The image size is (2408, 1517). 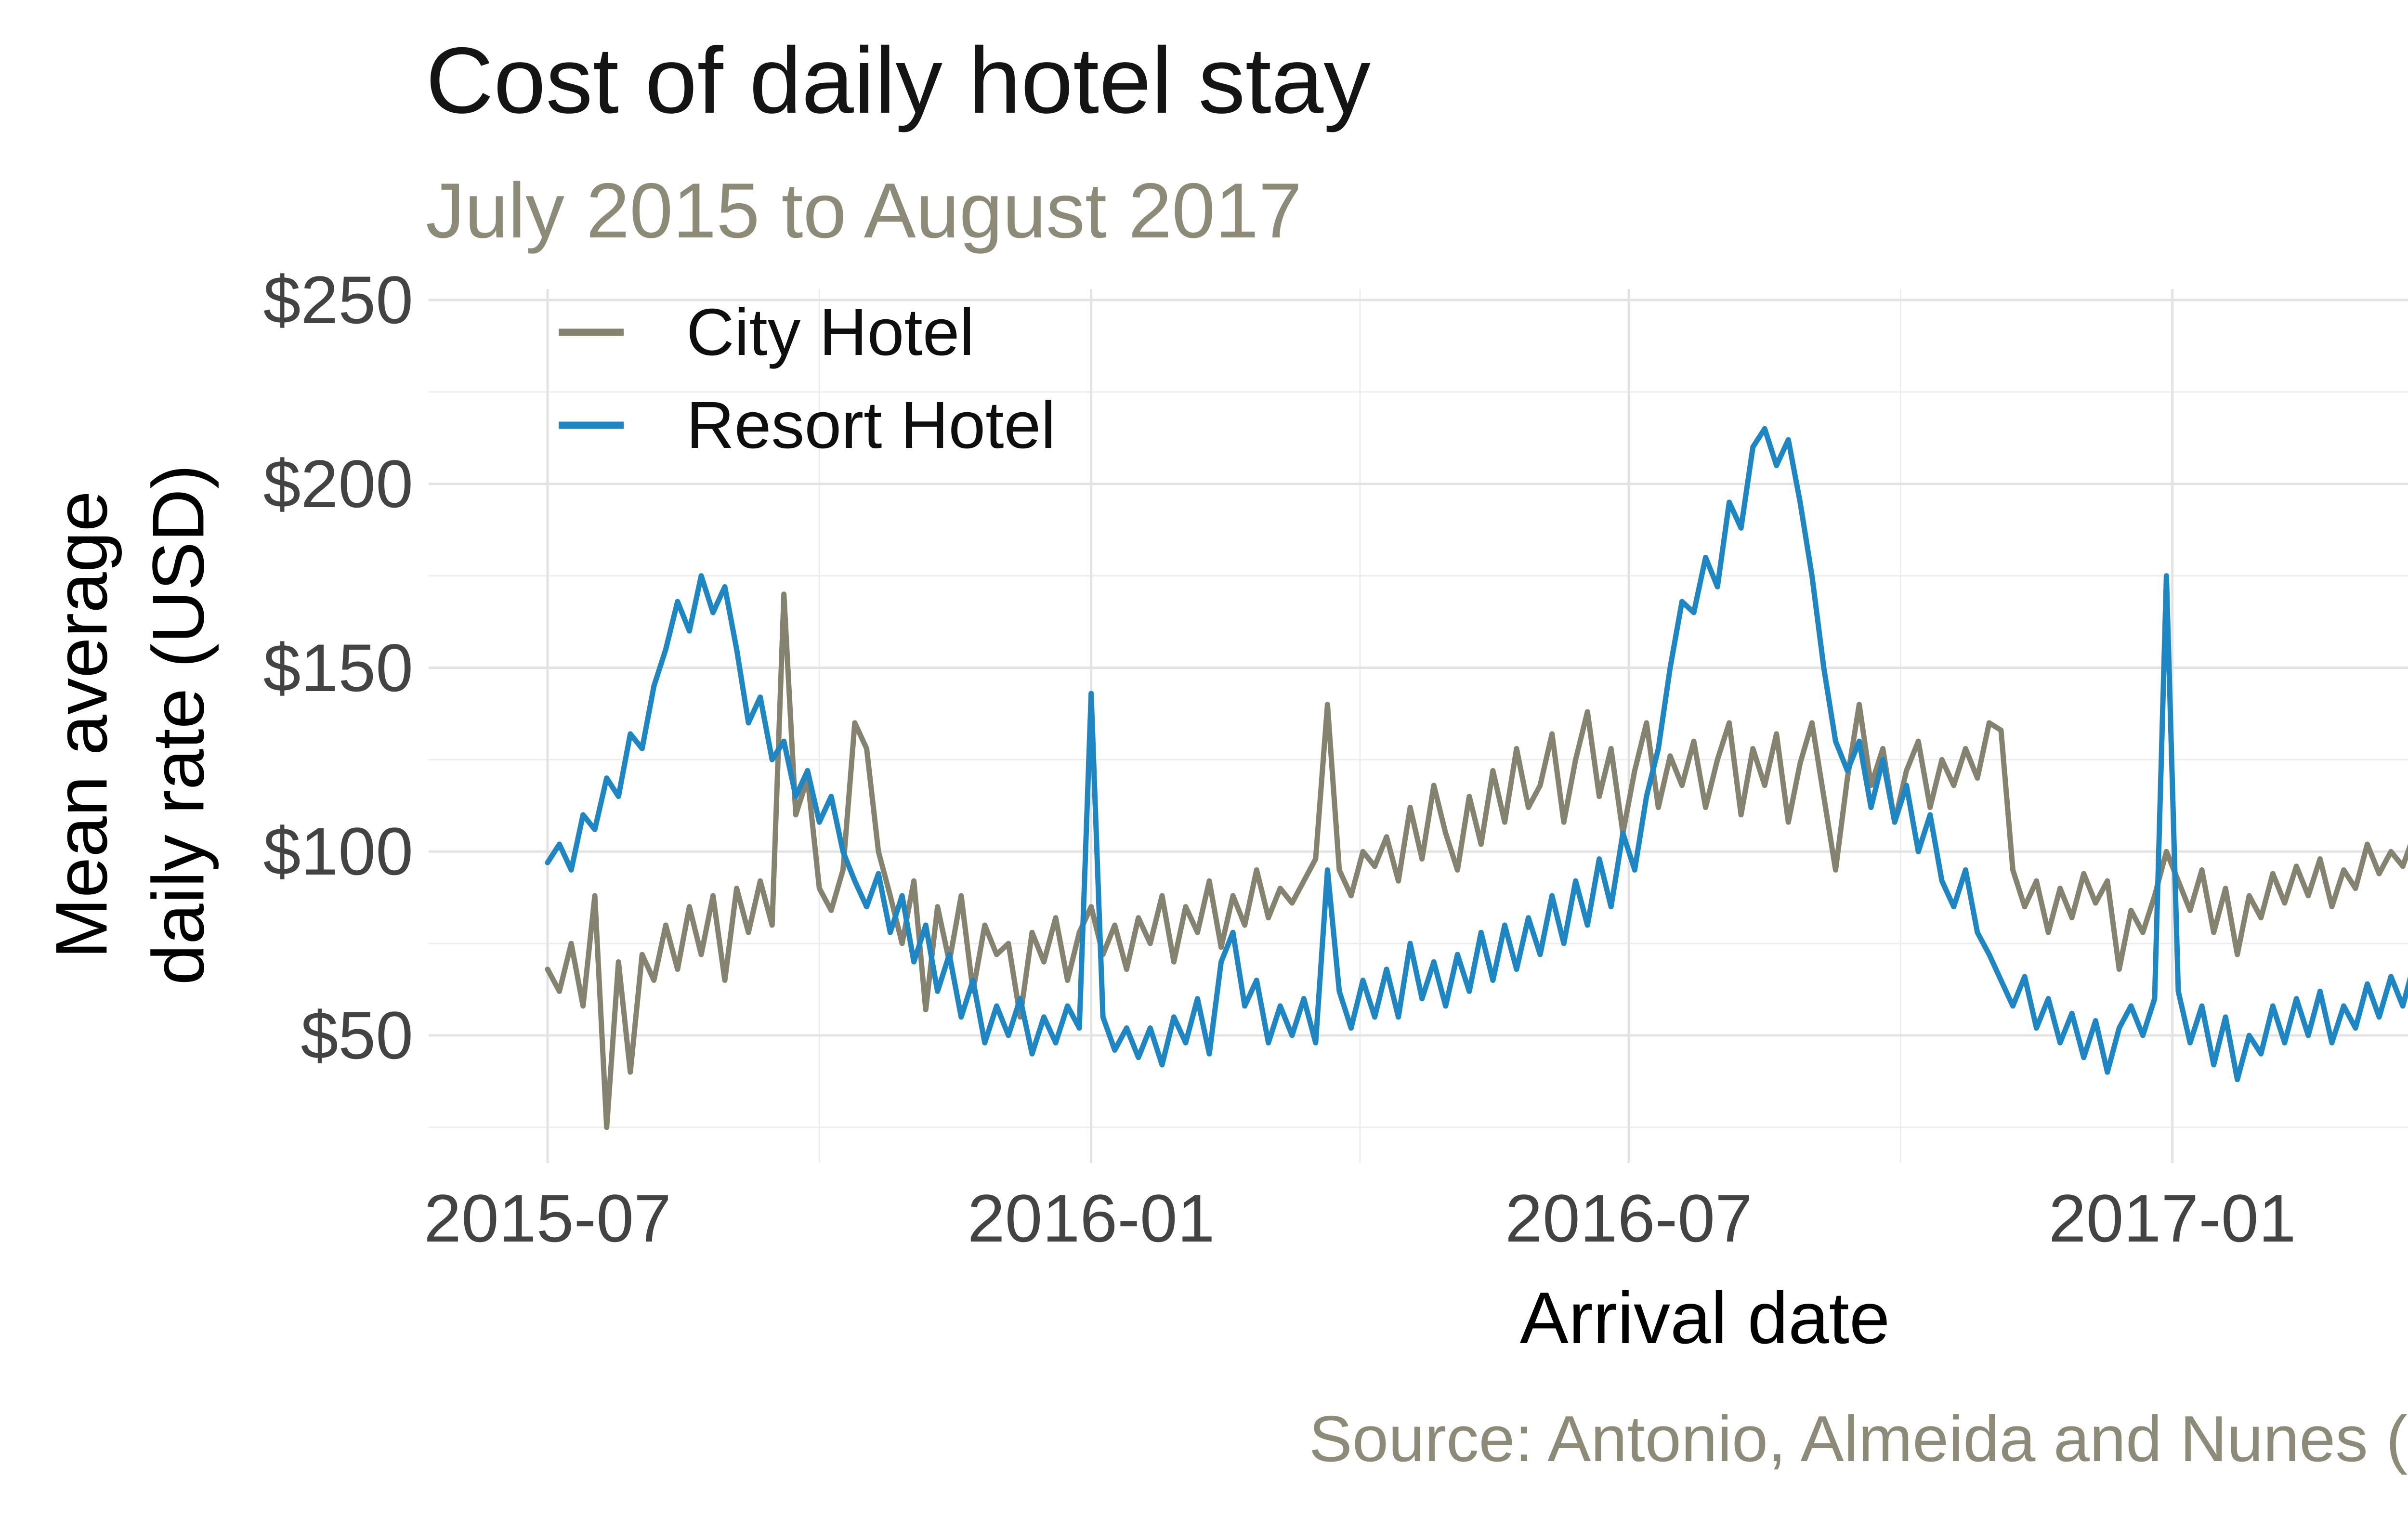 I want to click on chart-subtitle: July 2015 to August 2017, so click(x=864, y=210).